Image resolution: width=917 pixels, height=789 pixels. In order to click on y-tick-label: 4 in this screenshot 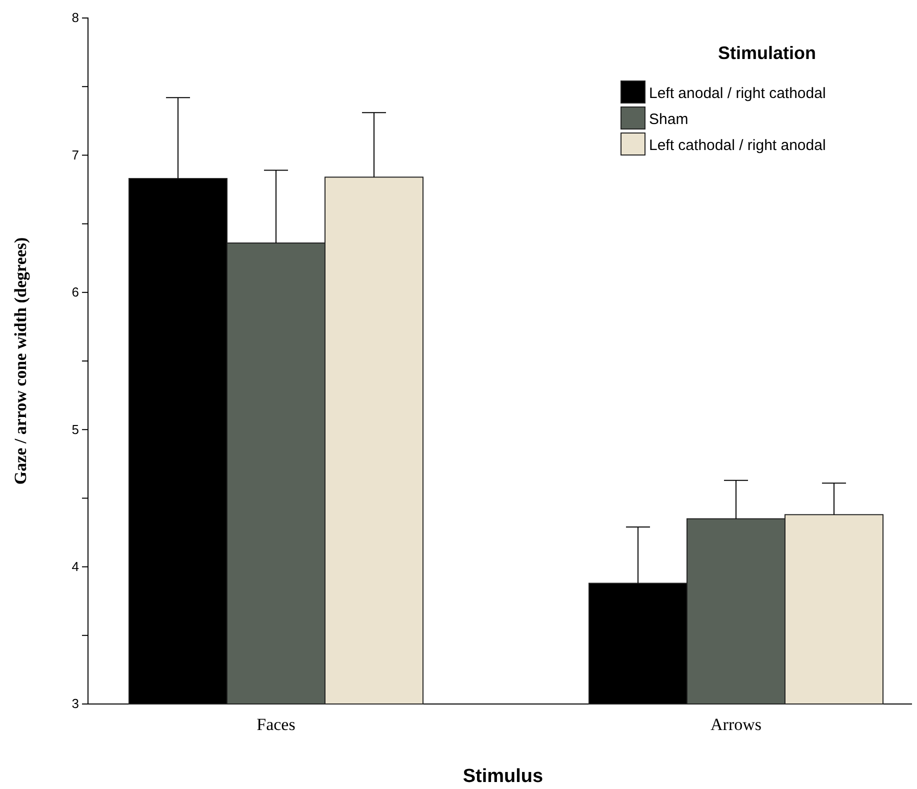, I will do `click(75, 566)`.